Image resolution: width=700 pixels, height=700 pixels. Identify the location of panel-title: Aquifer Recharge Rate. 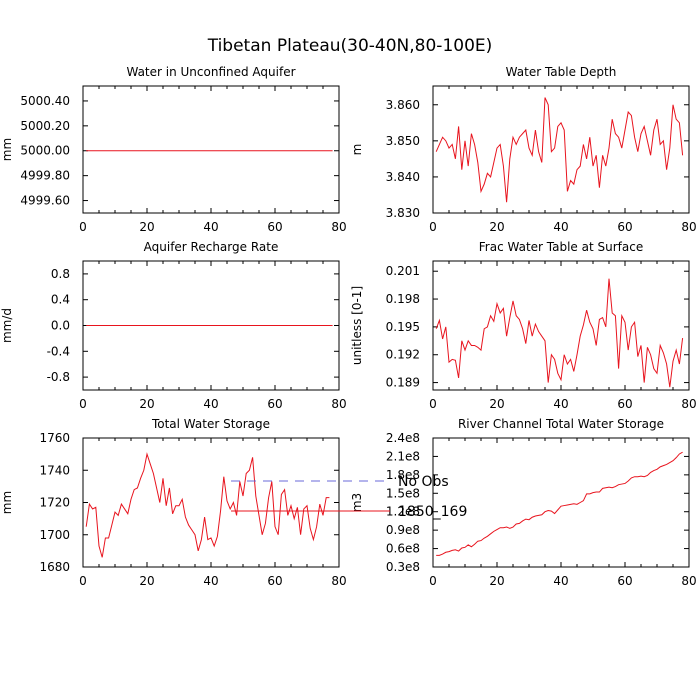
(211, 247).